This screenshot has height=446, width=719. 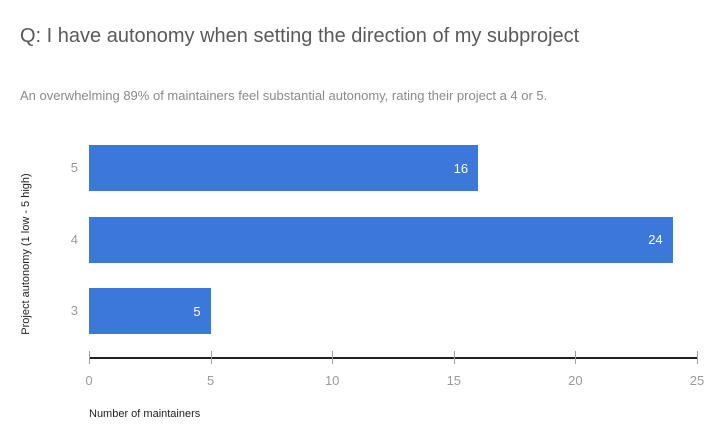 I want to click on x-axis-tick-label: 25, so click(x=697, y=380).